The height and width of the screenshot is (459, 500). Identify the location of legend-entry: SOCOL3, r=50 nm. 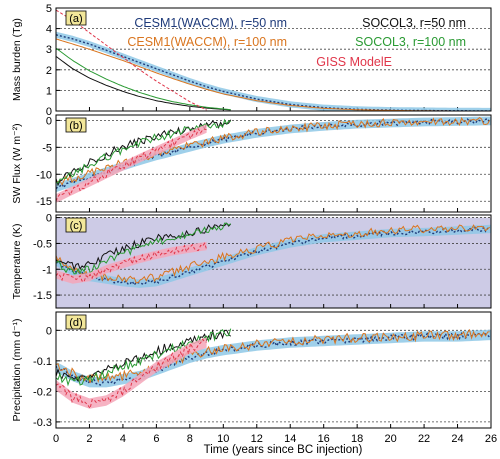
(414, 23).